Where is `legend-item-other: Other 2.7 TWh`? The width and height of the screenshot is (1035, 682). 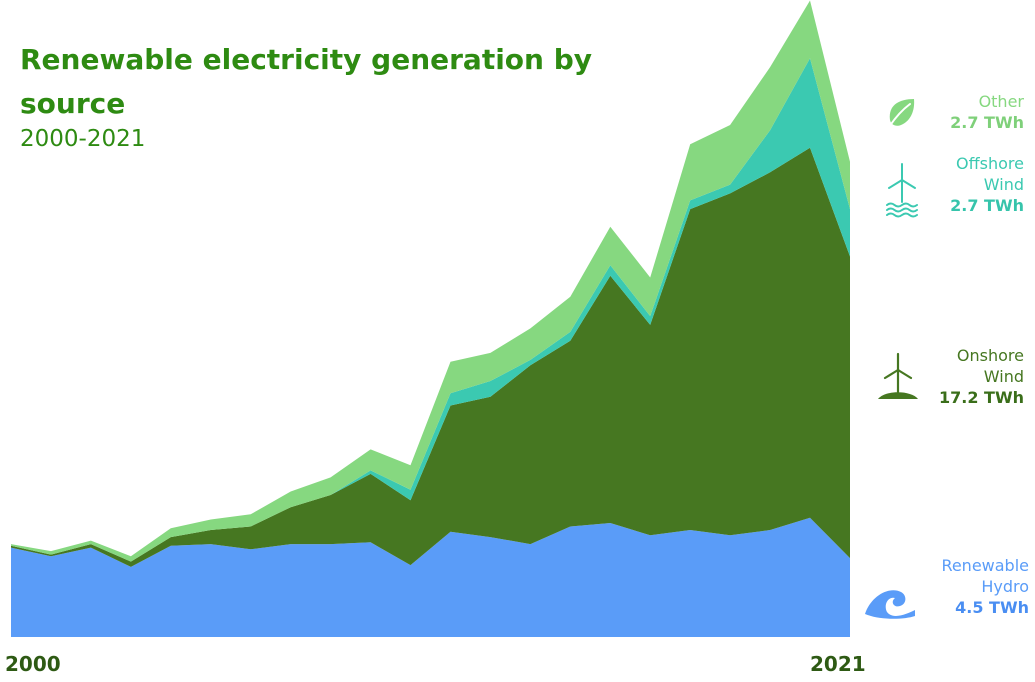 legend-item-other: Other 2.7 TWh is located at coordinates (987, 112).